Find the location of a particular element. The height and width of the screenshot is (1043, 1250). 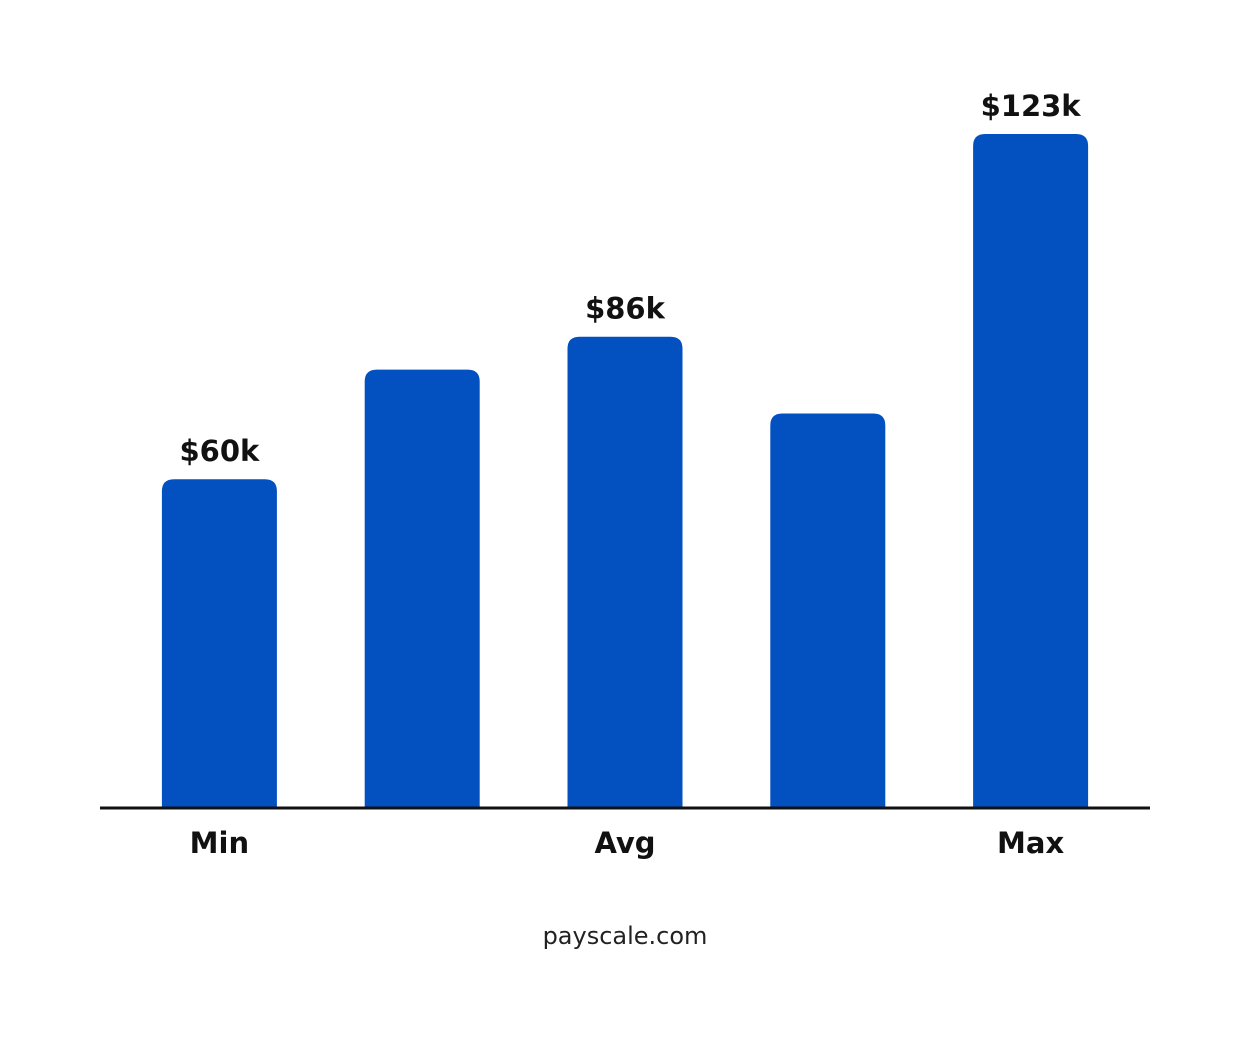

value-label: $86k is located at coordinates (625, 309).